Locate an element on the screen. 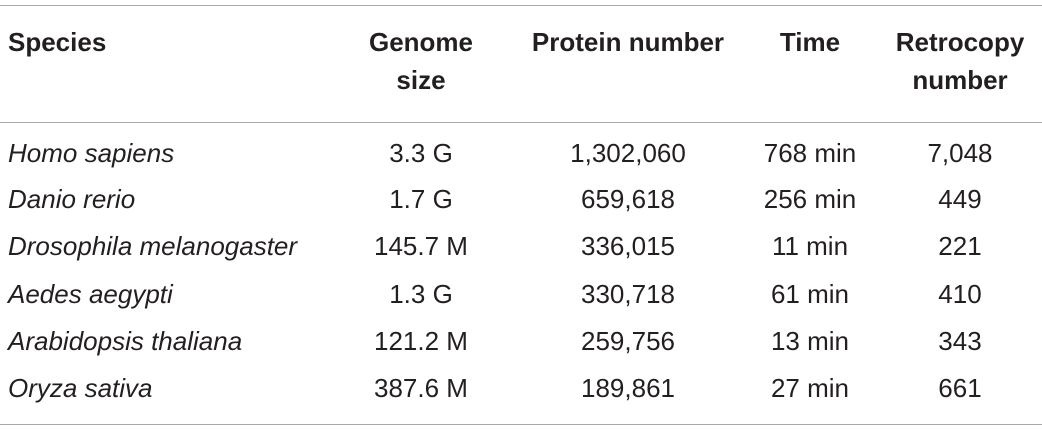  value-cell: 7,048 is located at coordinates (960, 153).